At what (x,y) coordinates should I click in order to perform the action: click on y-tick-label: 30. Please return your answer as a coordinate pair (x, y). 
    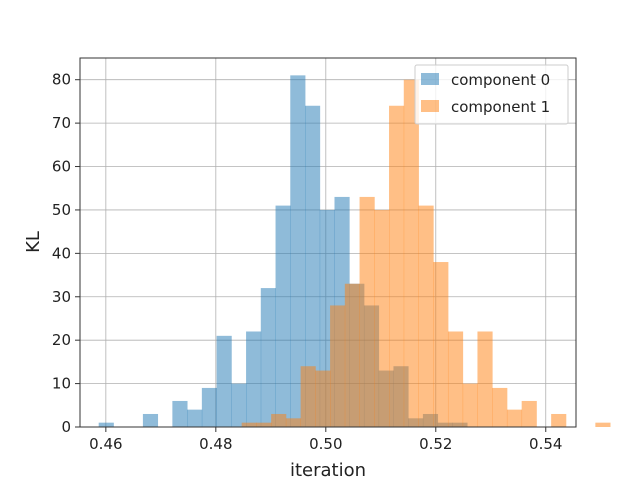
    Looking at the image, I should click on (61, 297).